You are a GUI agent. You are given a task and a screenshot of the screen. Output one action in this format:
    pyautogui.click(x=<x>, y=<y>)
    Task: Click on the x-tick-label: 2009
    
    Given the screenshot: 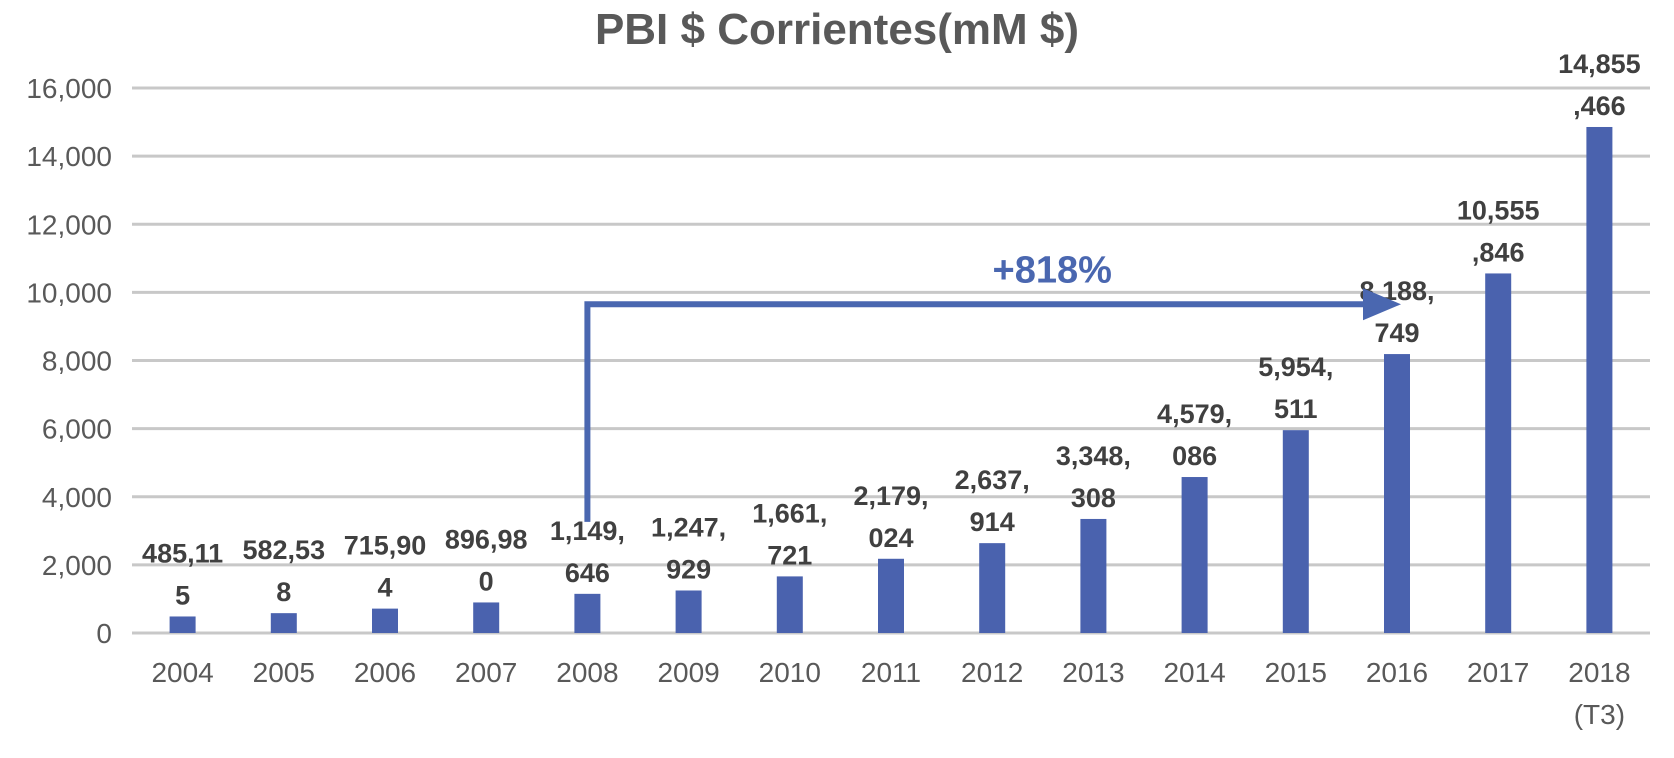 What is the action you would take?
    pyautogui.click(x=688, y=672)
    